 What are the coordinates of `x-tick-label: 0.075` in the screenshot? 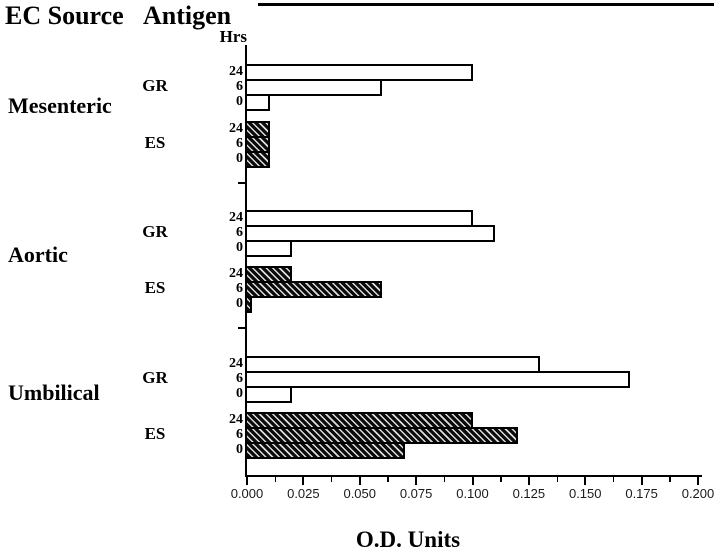 It's located at (416, 493).